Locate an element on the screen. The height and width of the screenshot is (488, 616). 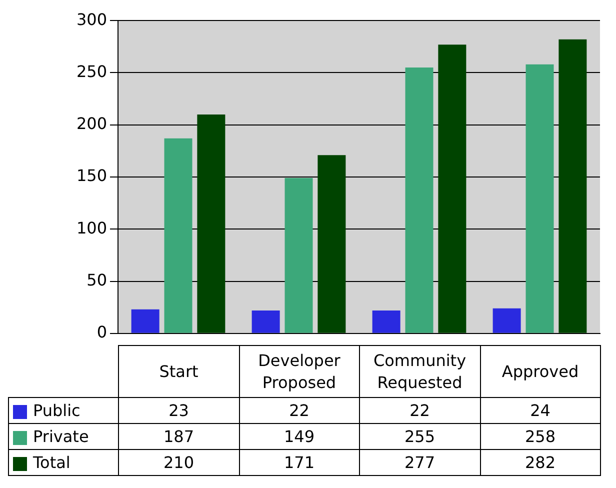
data-label: 23 is located at coordinates (178, 411).